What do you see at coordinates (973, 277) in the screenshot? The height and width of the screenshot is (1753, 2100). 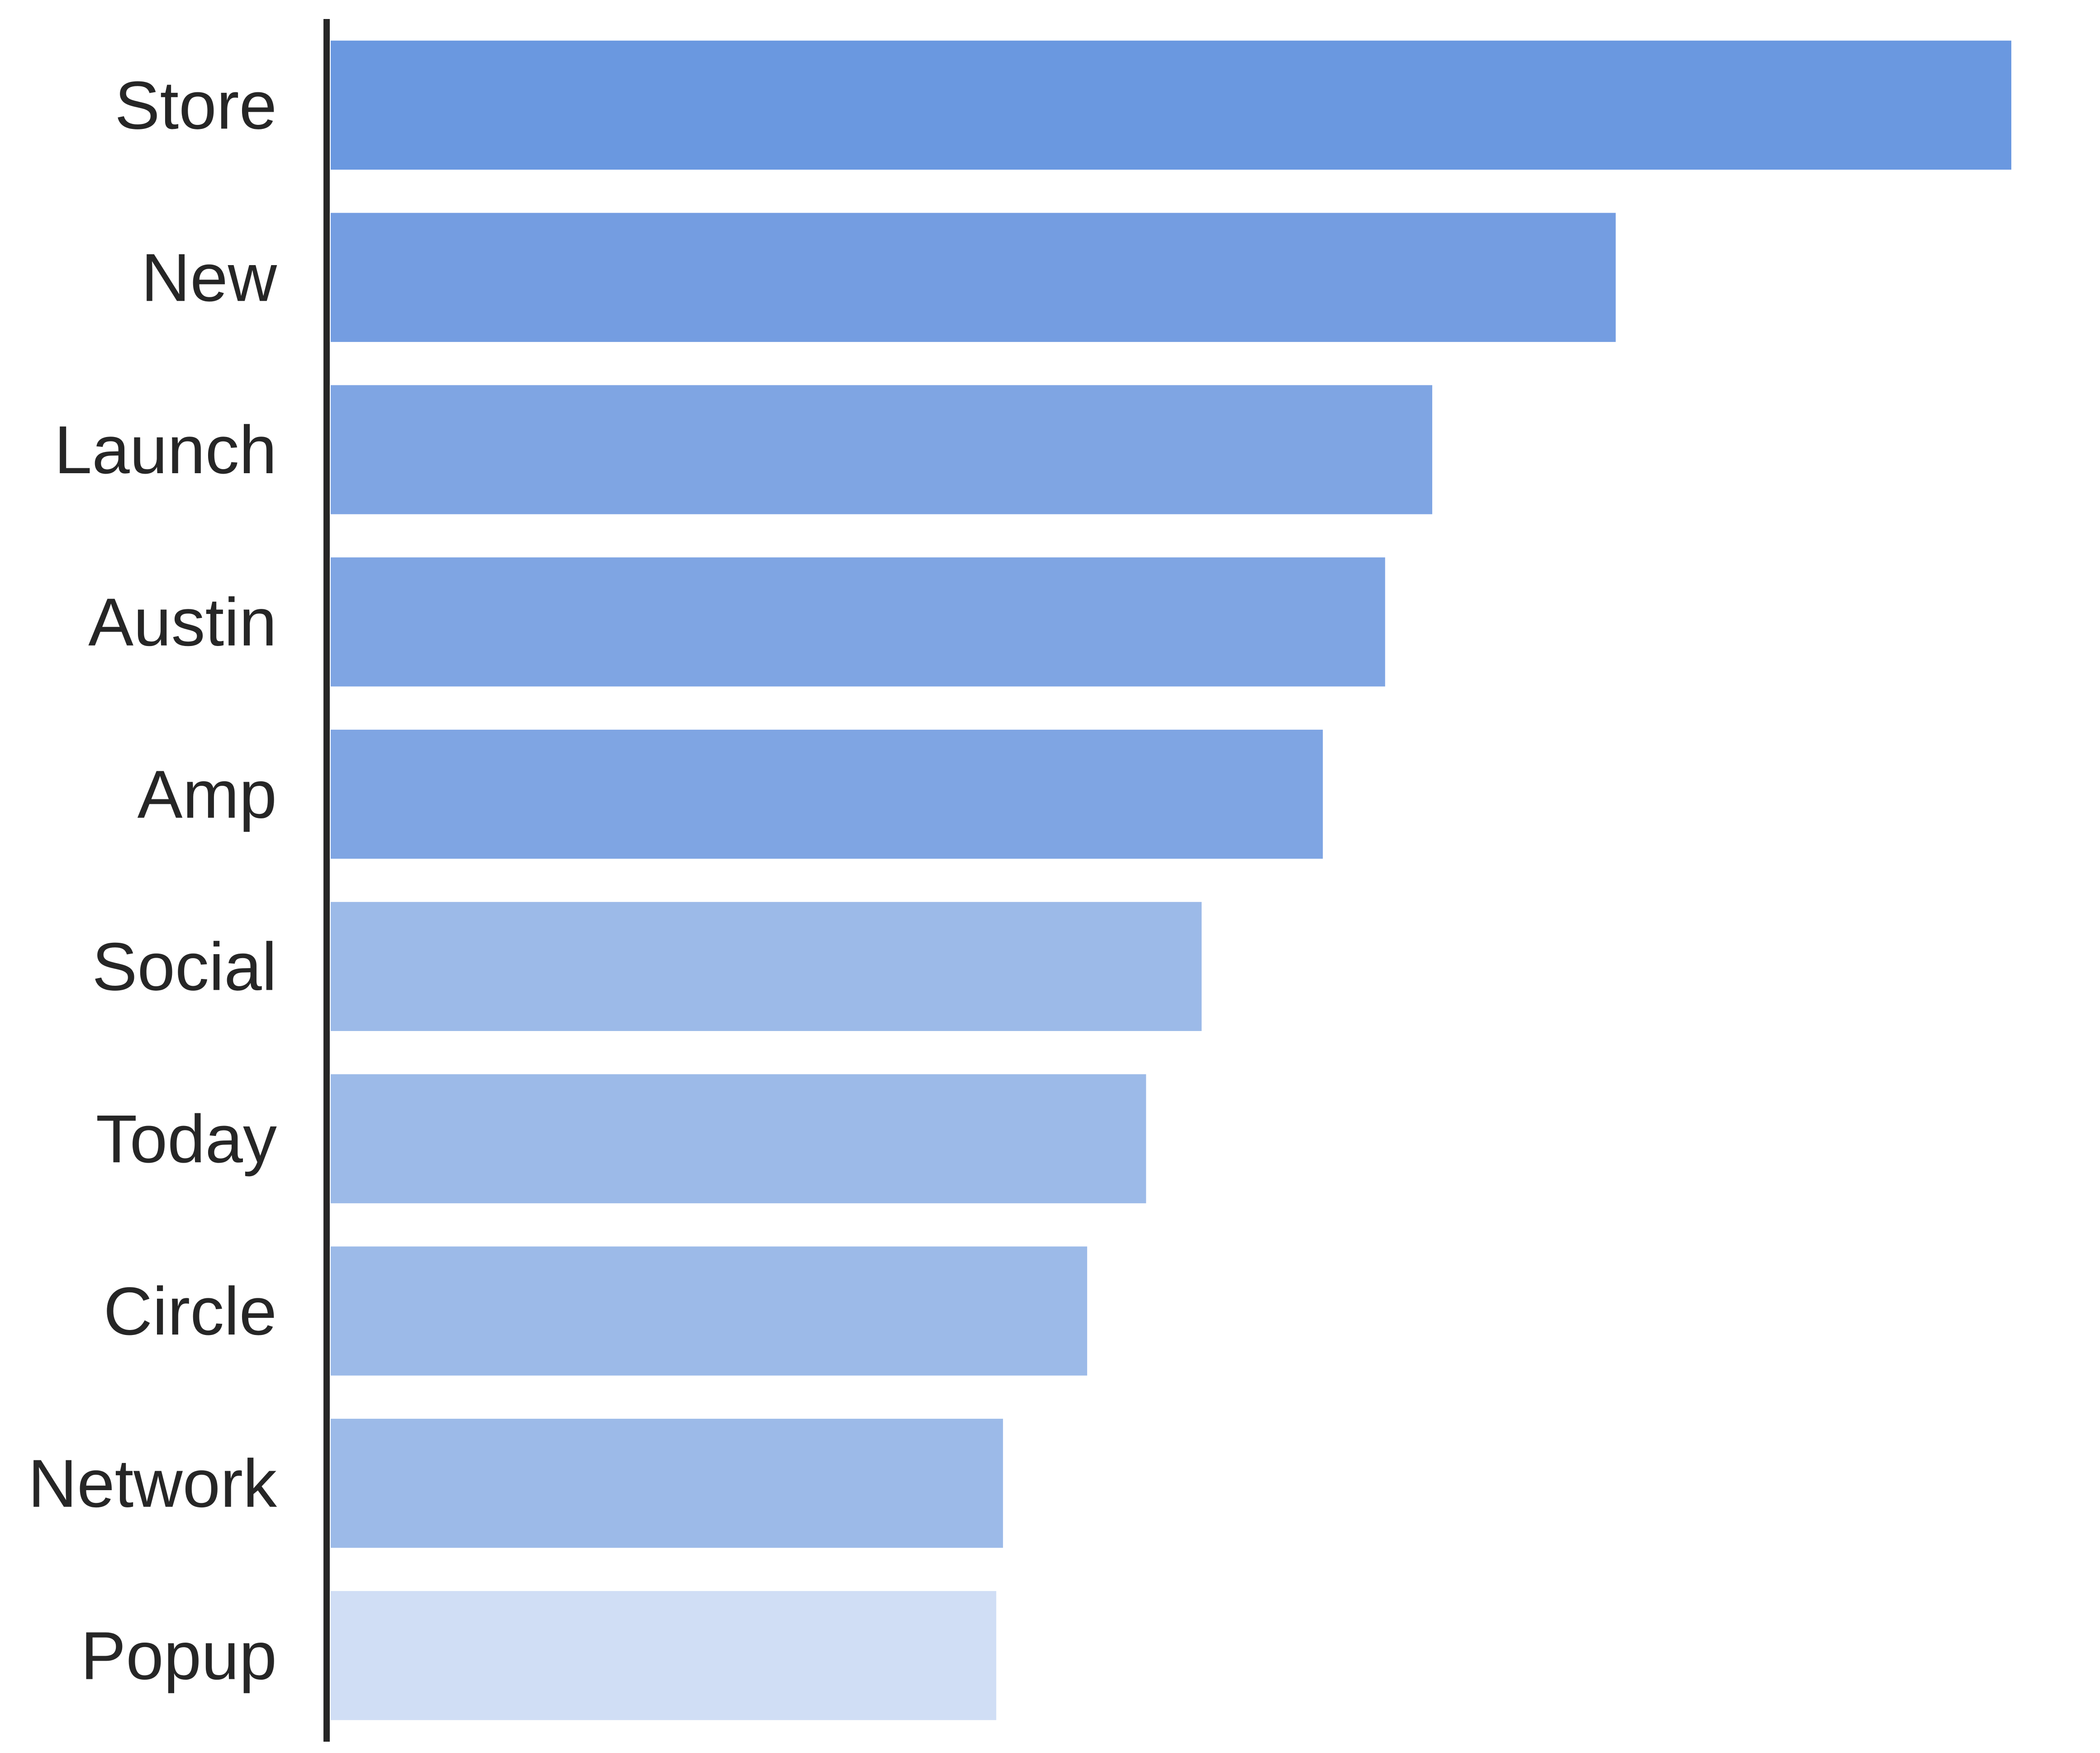 I see `bar-new` at bounding box center [973, 277].